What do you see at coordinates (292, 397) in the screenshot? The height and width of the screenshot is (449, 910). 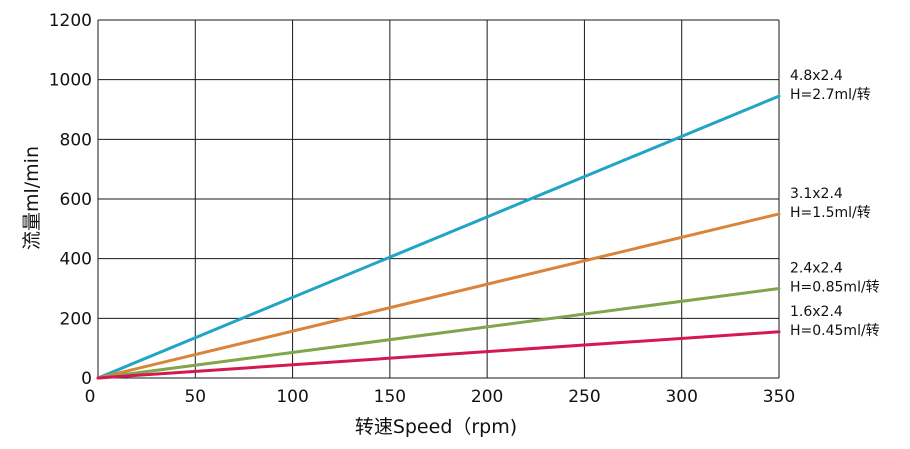 I see `x-tick-label: 100` at bounding box center [292, 397].